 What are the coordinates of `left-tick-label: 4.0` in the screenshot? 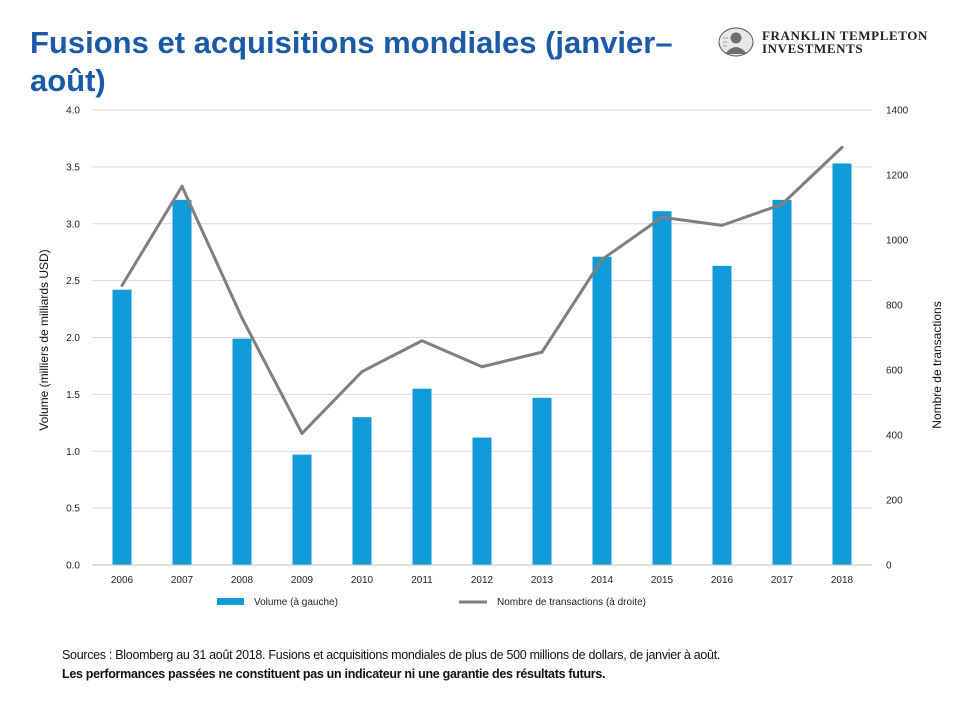 It's located at (73, 111).